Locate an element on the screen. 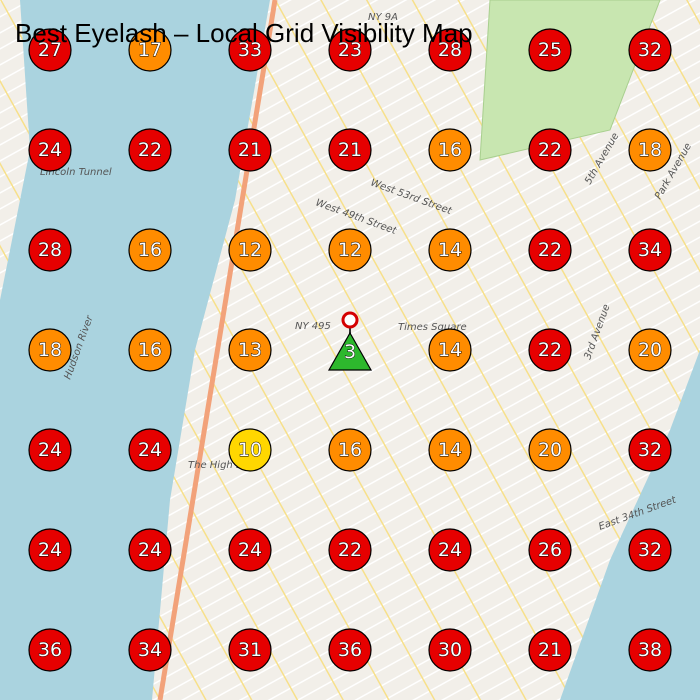  rank-value: 30 is located at coordinates (450, 650).